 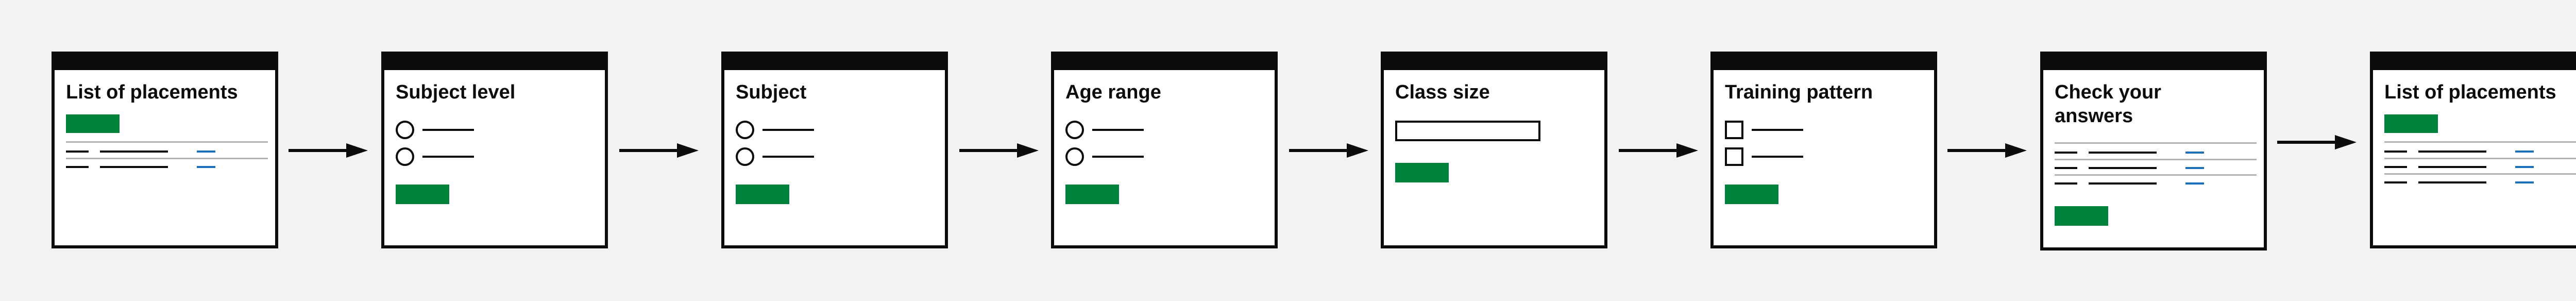 What do you see at coordinates (1442, 92) in the screenshot?
I see `screen-title: Class size` at bounding box center [1442, 92].